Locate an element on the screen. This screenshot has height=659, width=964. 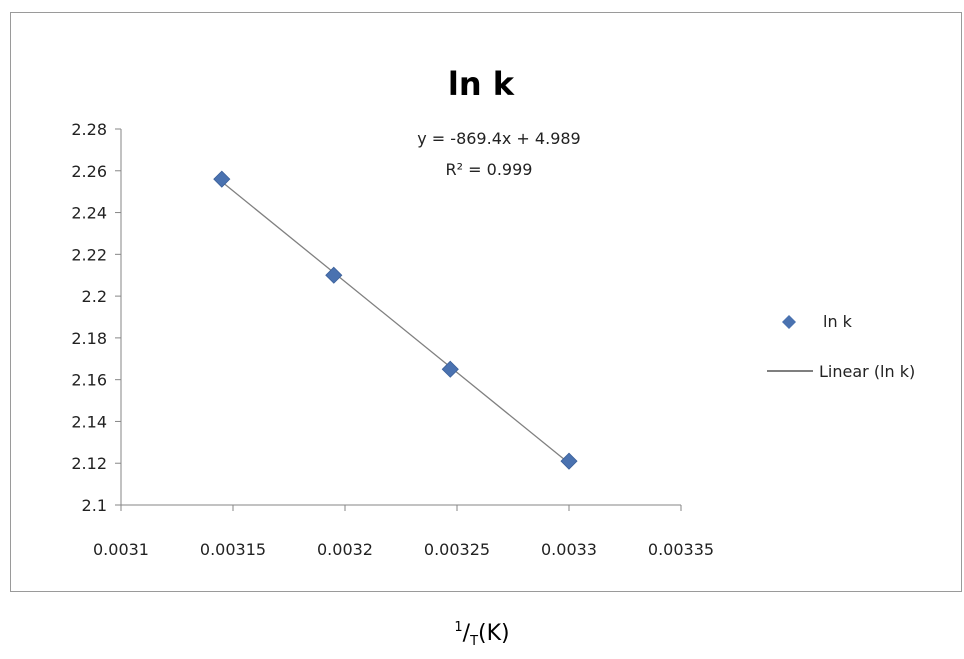
chart-title: ln k is located at coordinates (481, 84).